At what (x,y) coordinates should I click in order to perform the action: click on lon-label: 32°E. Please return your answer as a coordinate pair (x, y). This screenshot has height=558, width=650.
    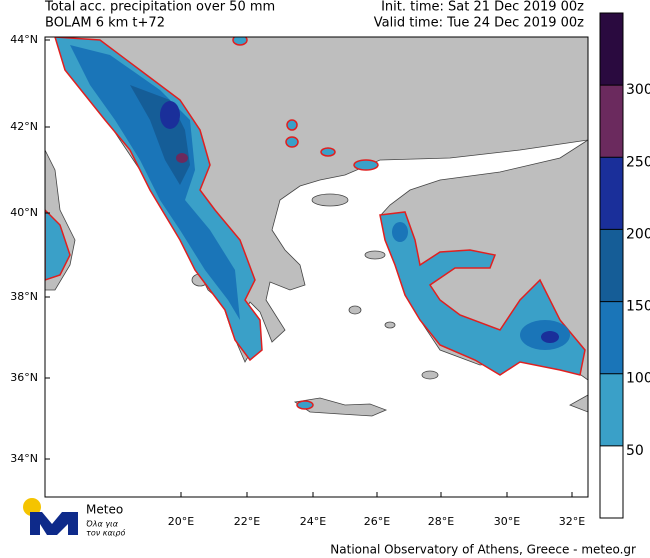
    Looking at the image, I should click on (572, 521).